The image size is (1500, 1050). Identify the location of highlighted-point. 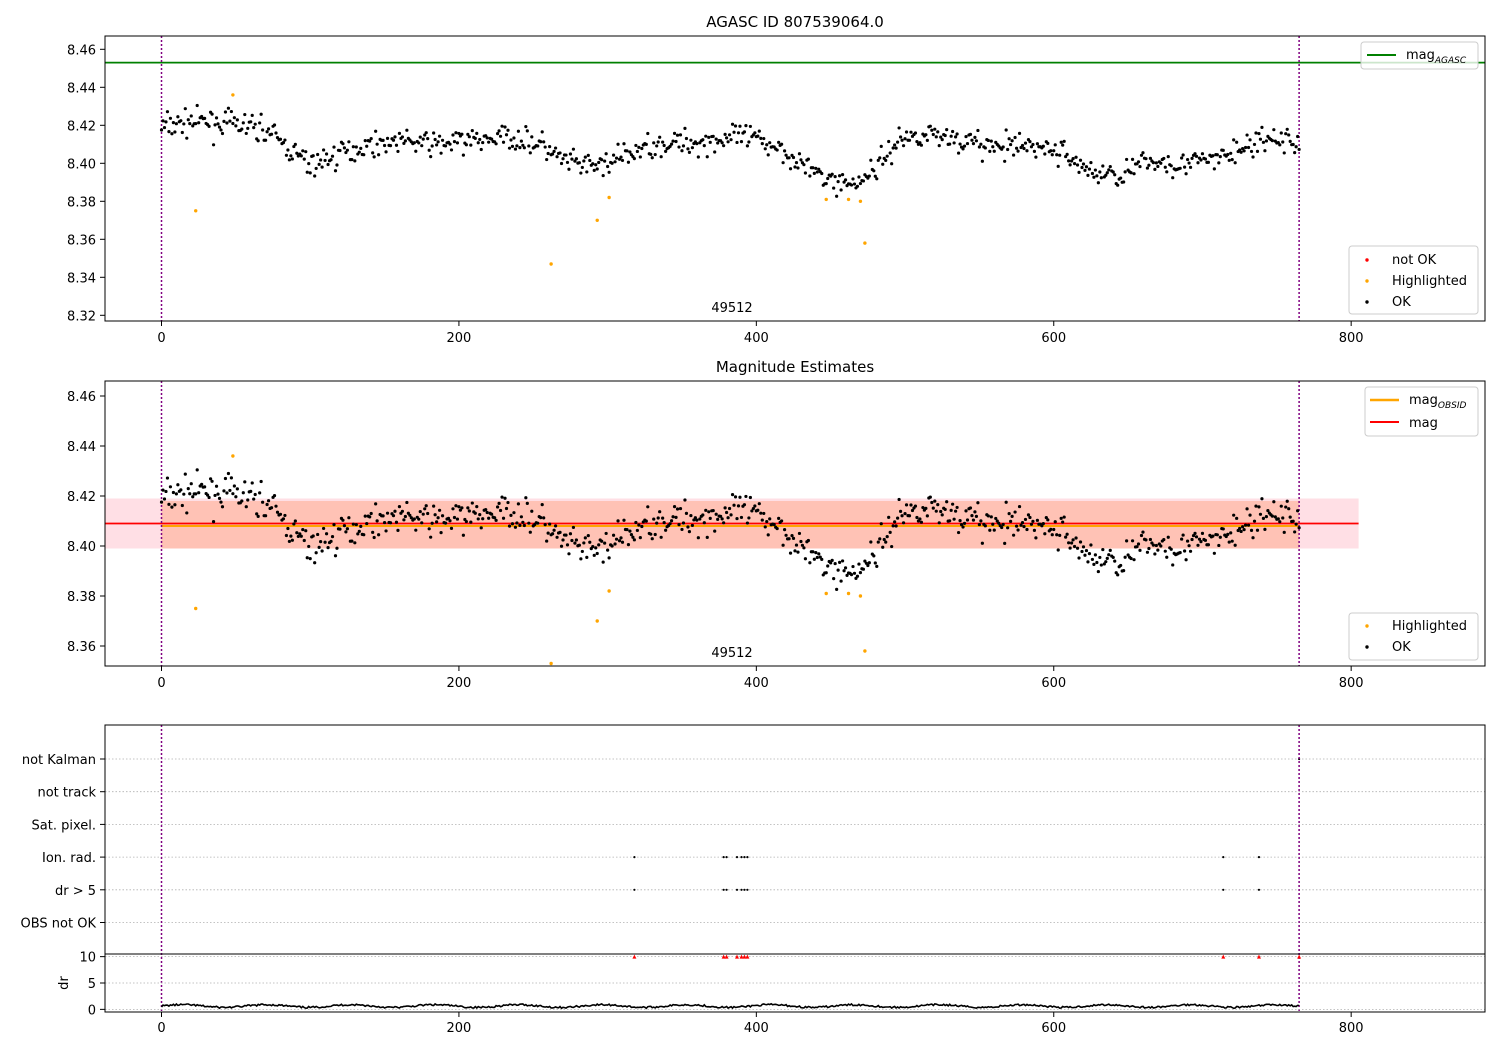
(860, 596).